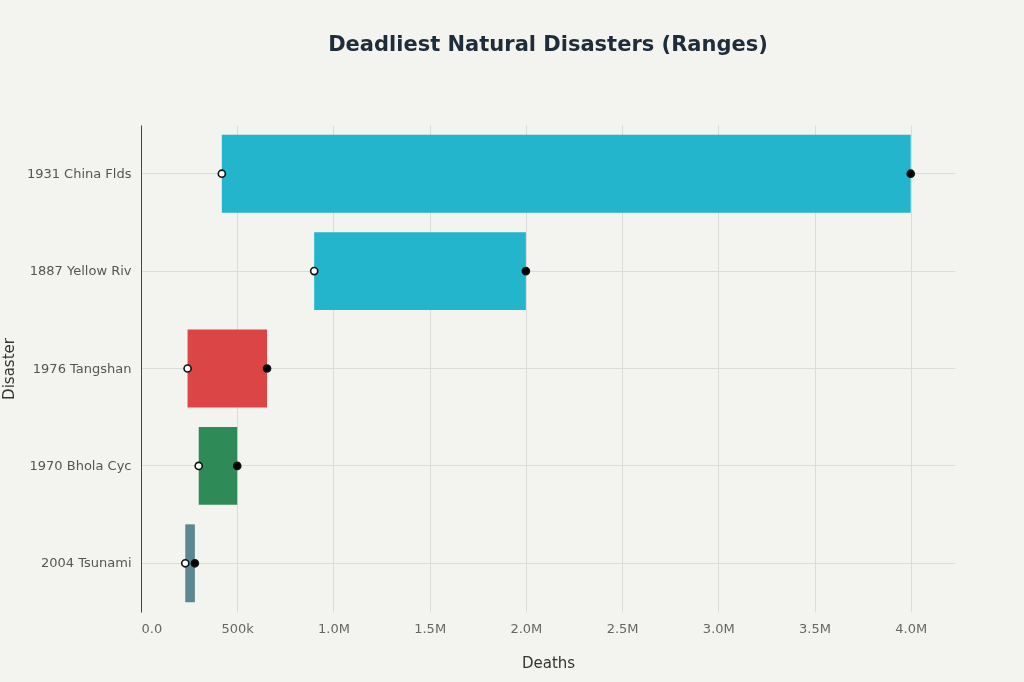 Image resolution: width=1024 pixels, height=682 pixels. What do you see at coordinates (79, 173) in the screenshot?
I see `y-tick-label: 1931 China Flds` at bounding box center [79, 173].